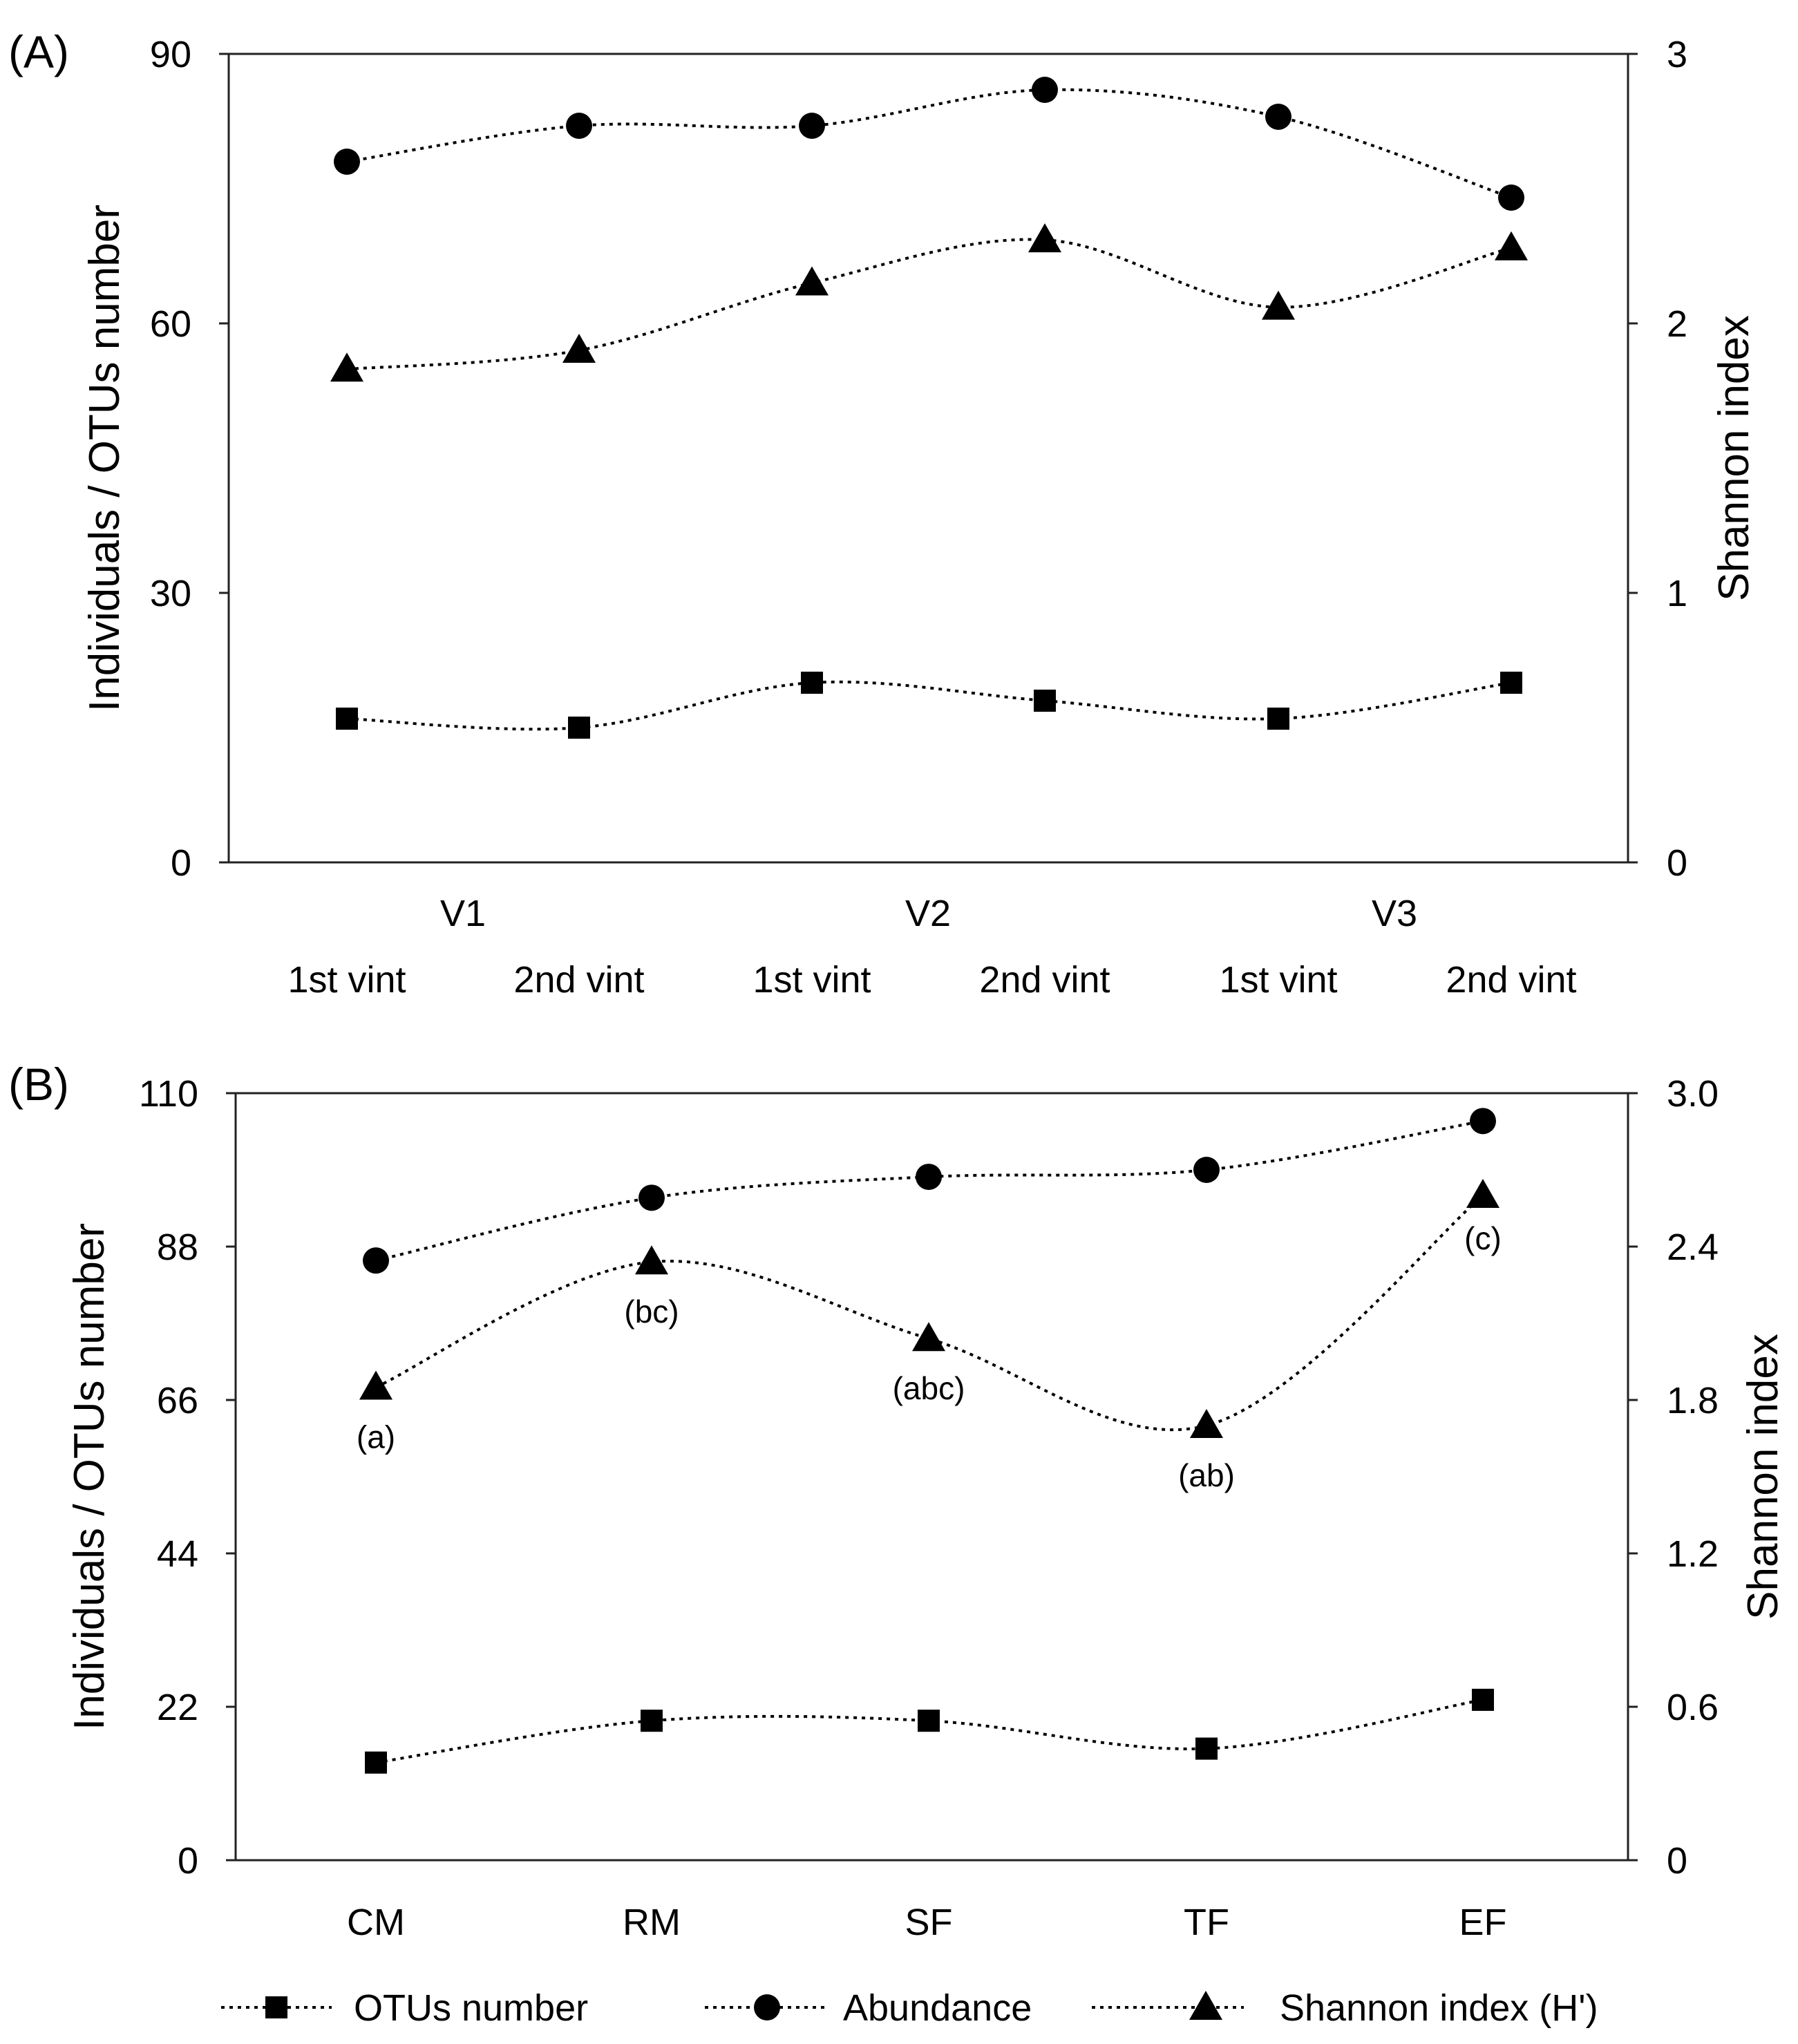 The image size is (1798, 2044). I want to click on right-tick-label: 3.0, so click(1693, 1094).